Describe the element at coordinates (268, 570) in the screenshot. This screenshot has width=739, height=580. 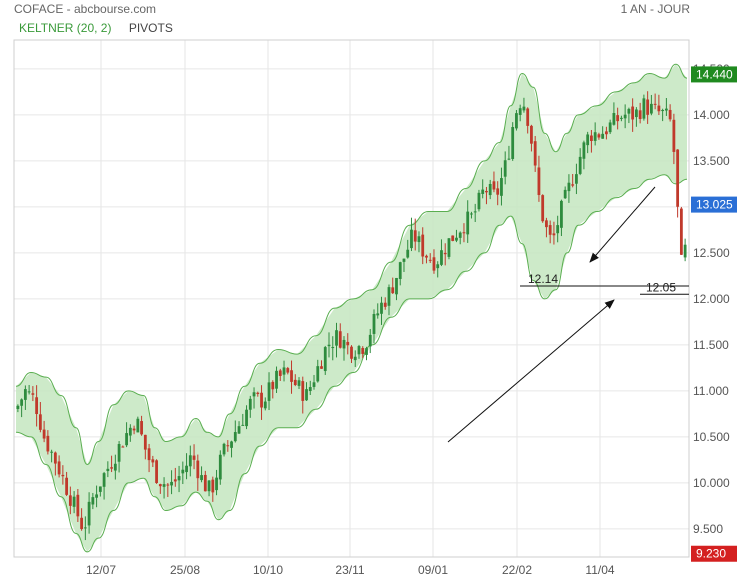
I see `x-tick-label: 10/10` at that location.